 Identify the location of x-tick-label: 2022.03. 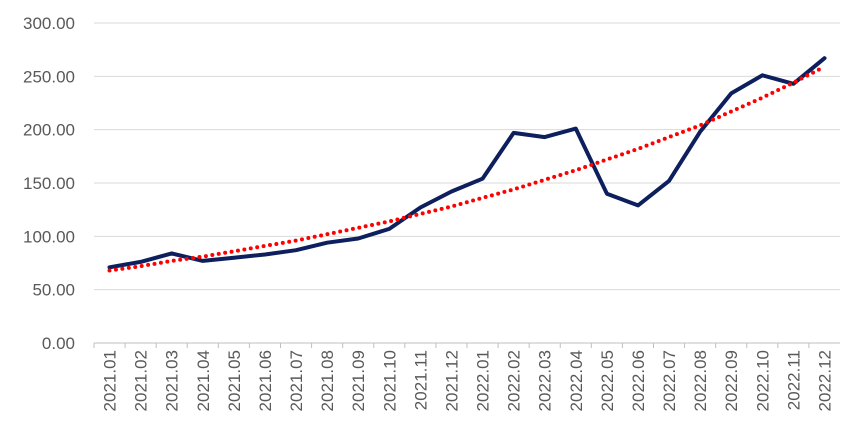
(545, 380).